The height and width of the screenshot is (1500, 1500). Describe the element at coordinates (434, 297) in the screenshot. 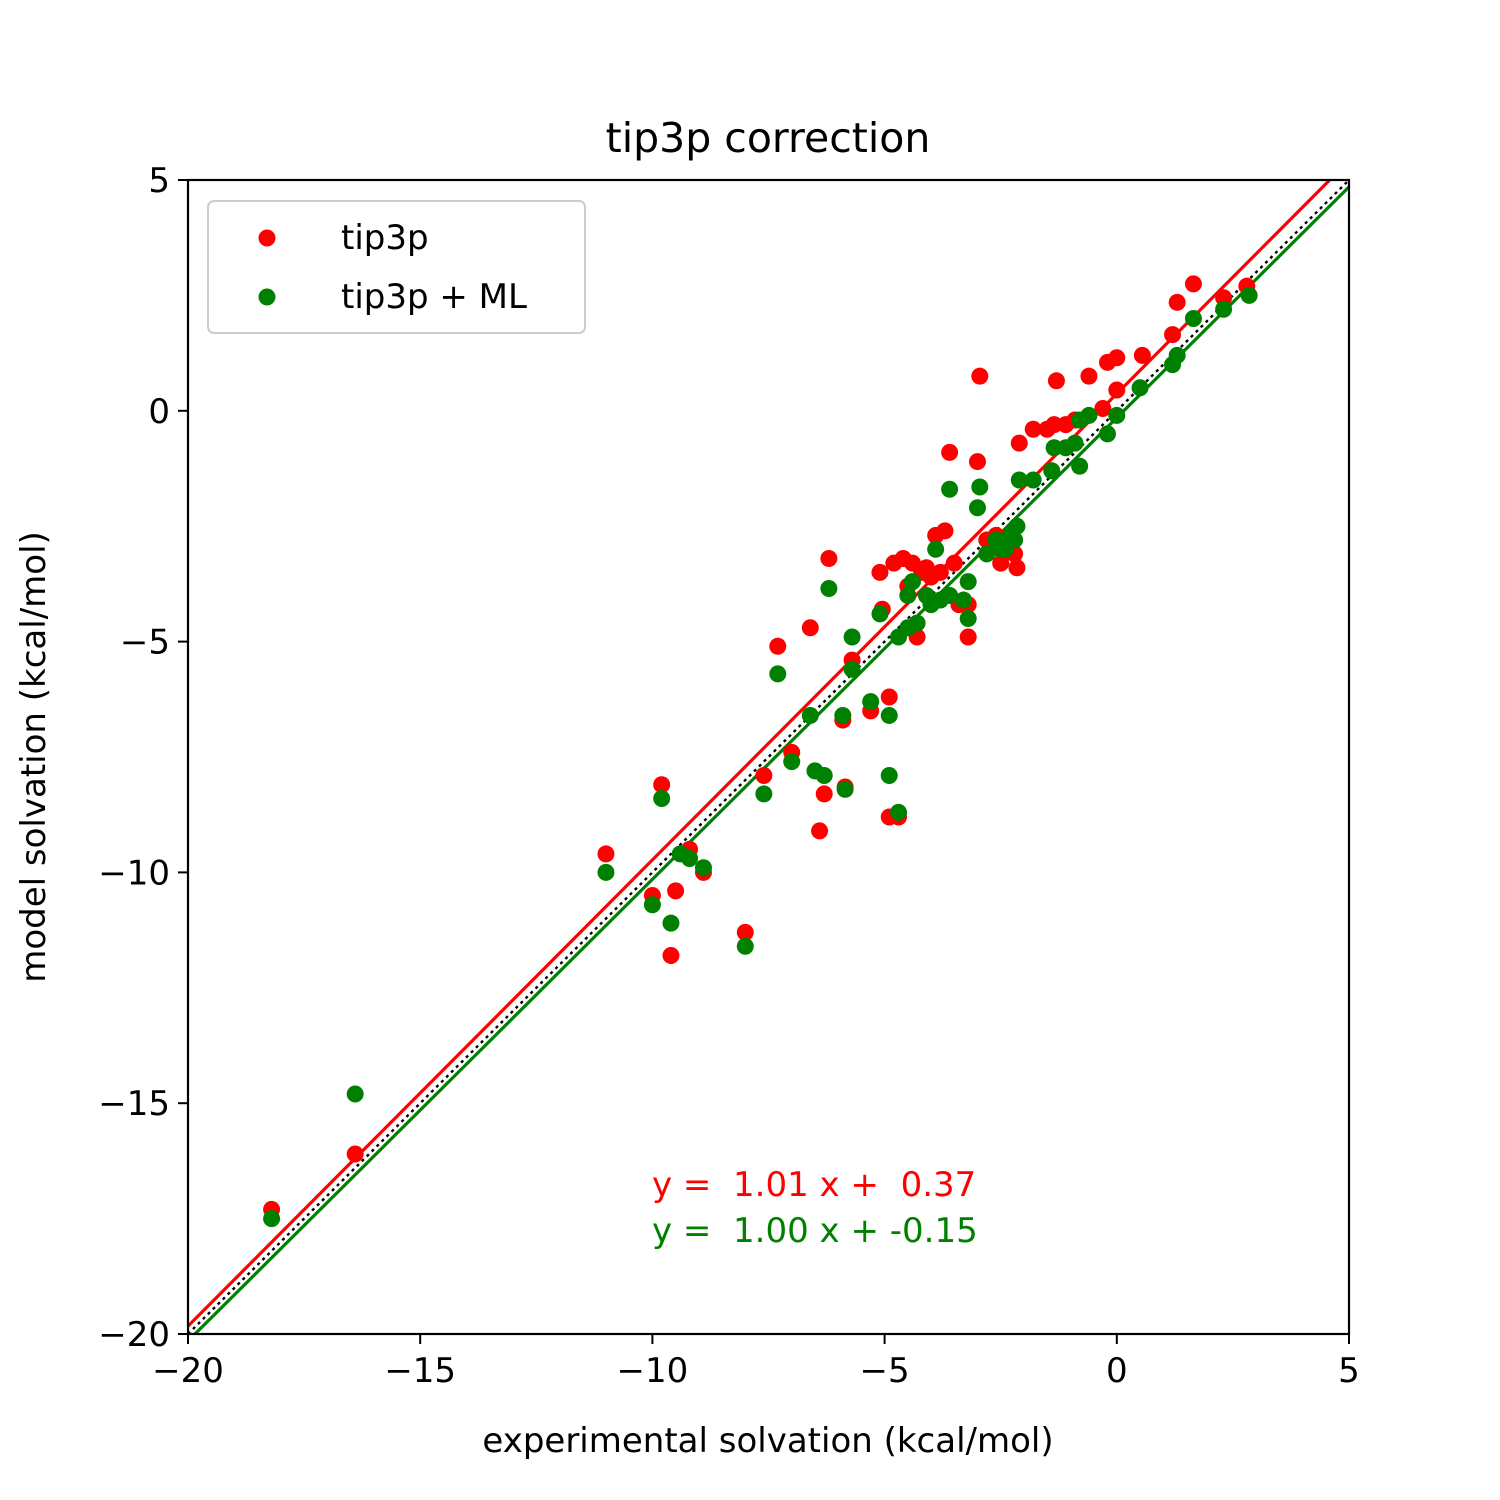

I see `legend-label-tip3p-ml: tip3p + ML` at that location.